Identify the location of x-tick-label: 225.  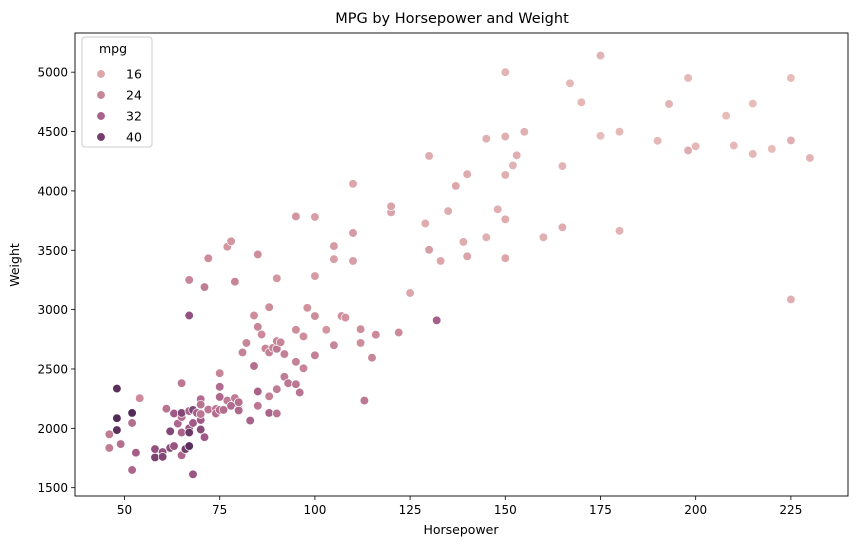
(790, 510).